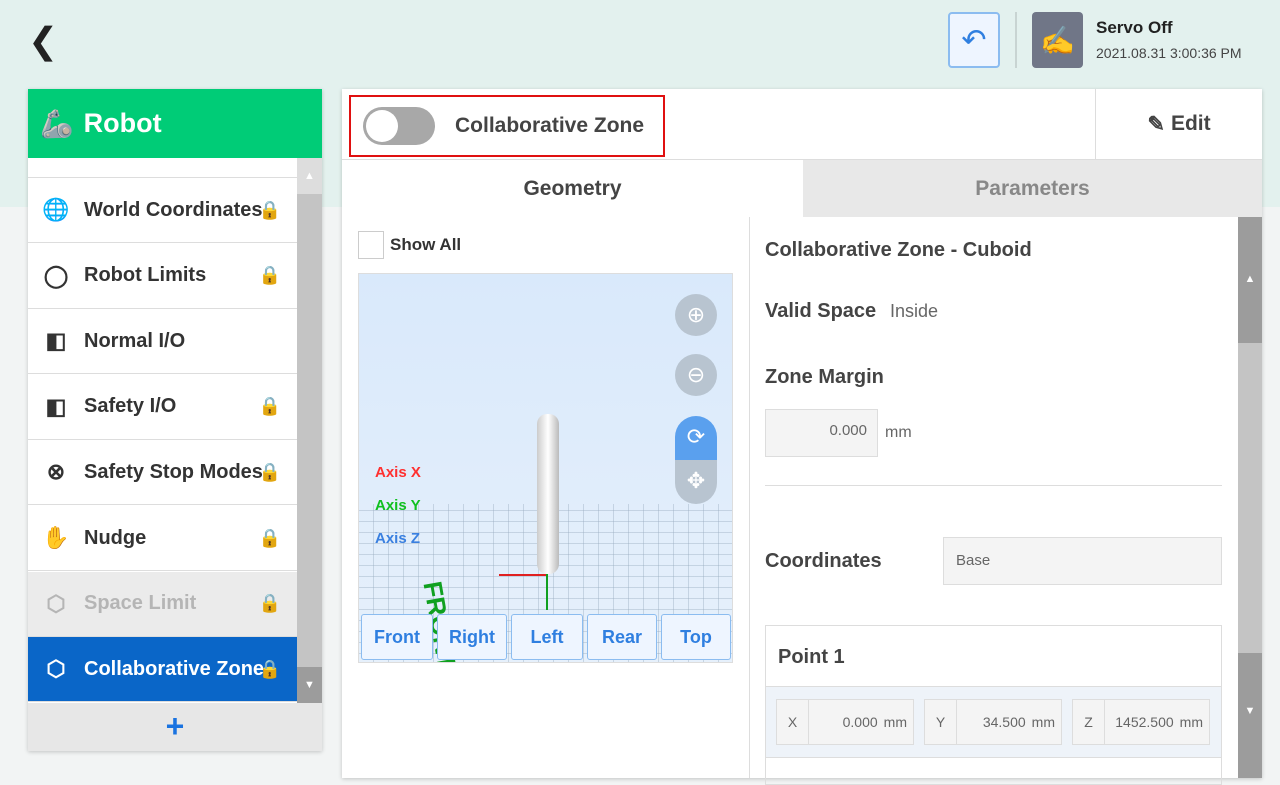  Describe the element at coordinates (398, 538) in the screenshot. I see `axis-z-label: Axis Z` at that location.